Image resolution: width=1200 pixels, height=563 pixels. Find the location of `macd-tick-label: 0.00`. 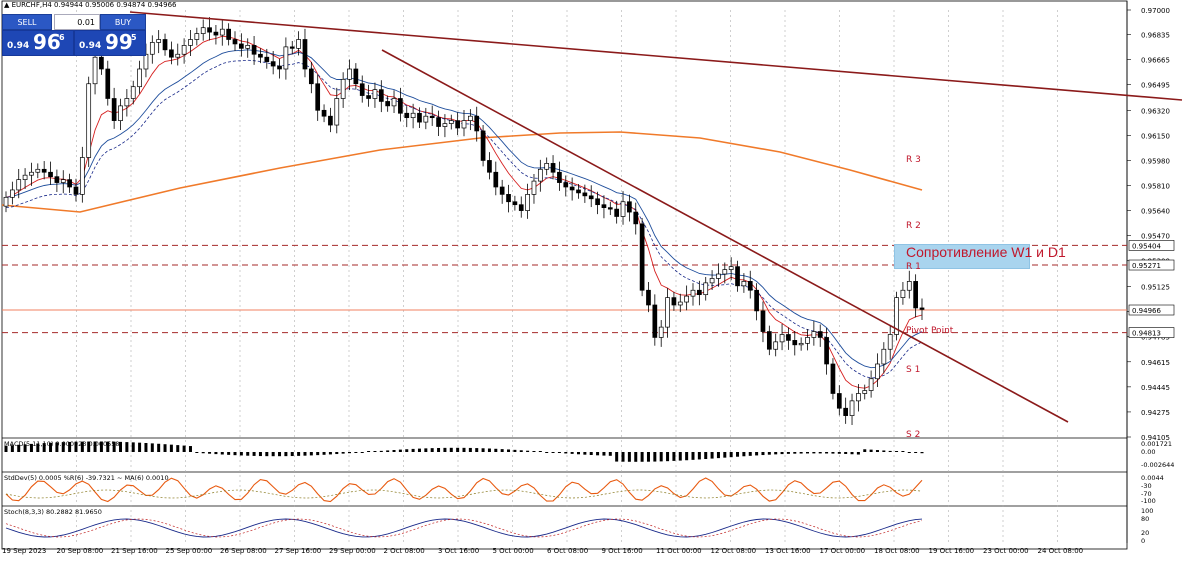

macd-tick-label: 0.00 is located at coordinates (1148, 452).